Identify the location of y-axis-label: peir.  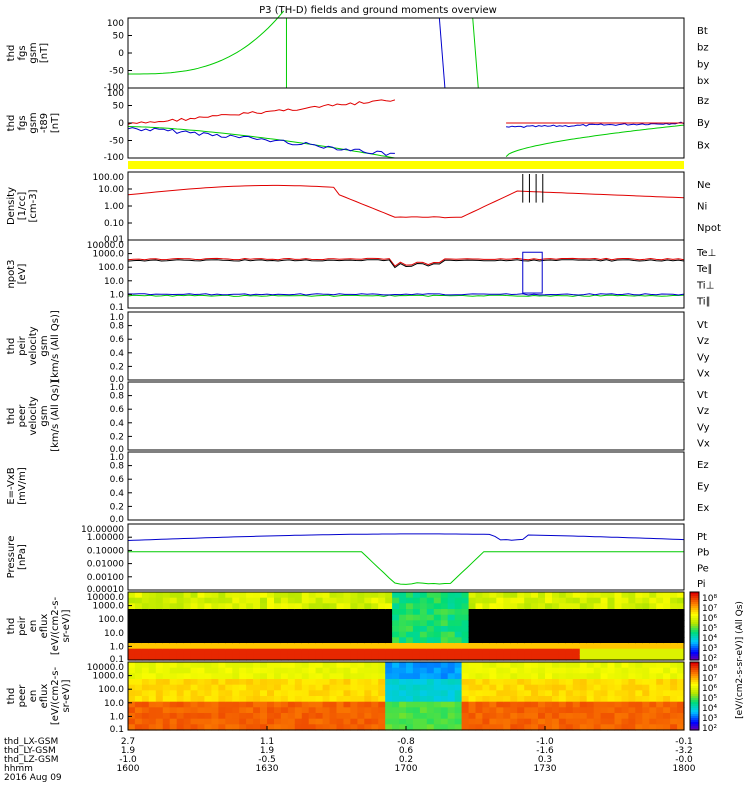
(22, 345).